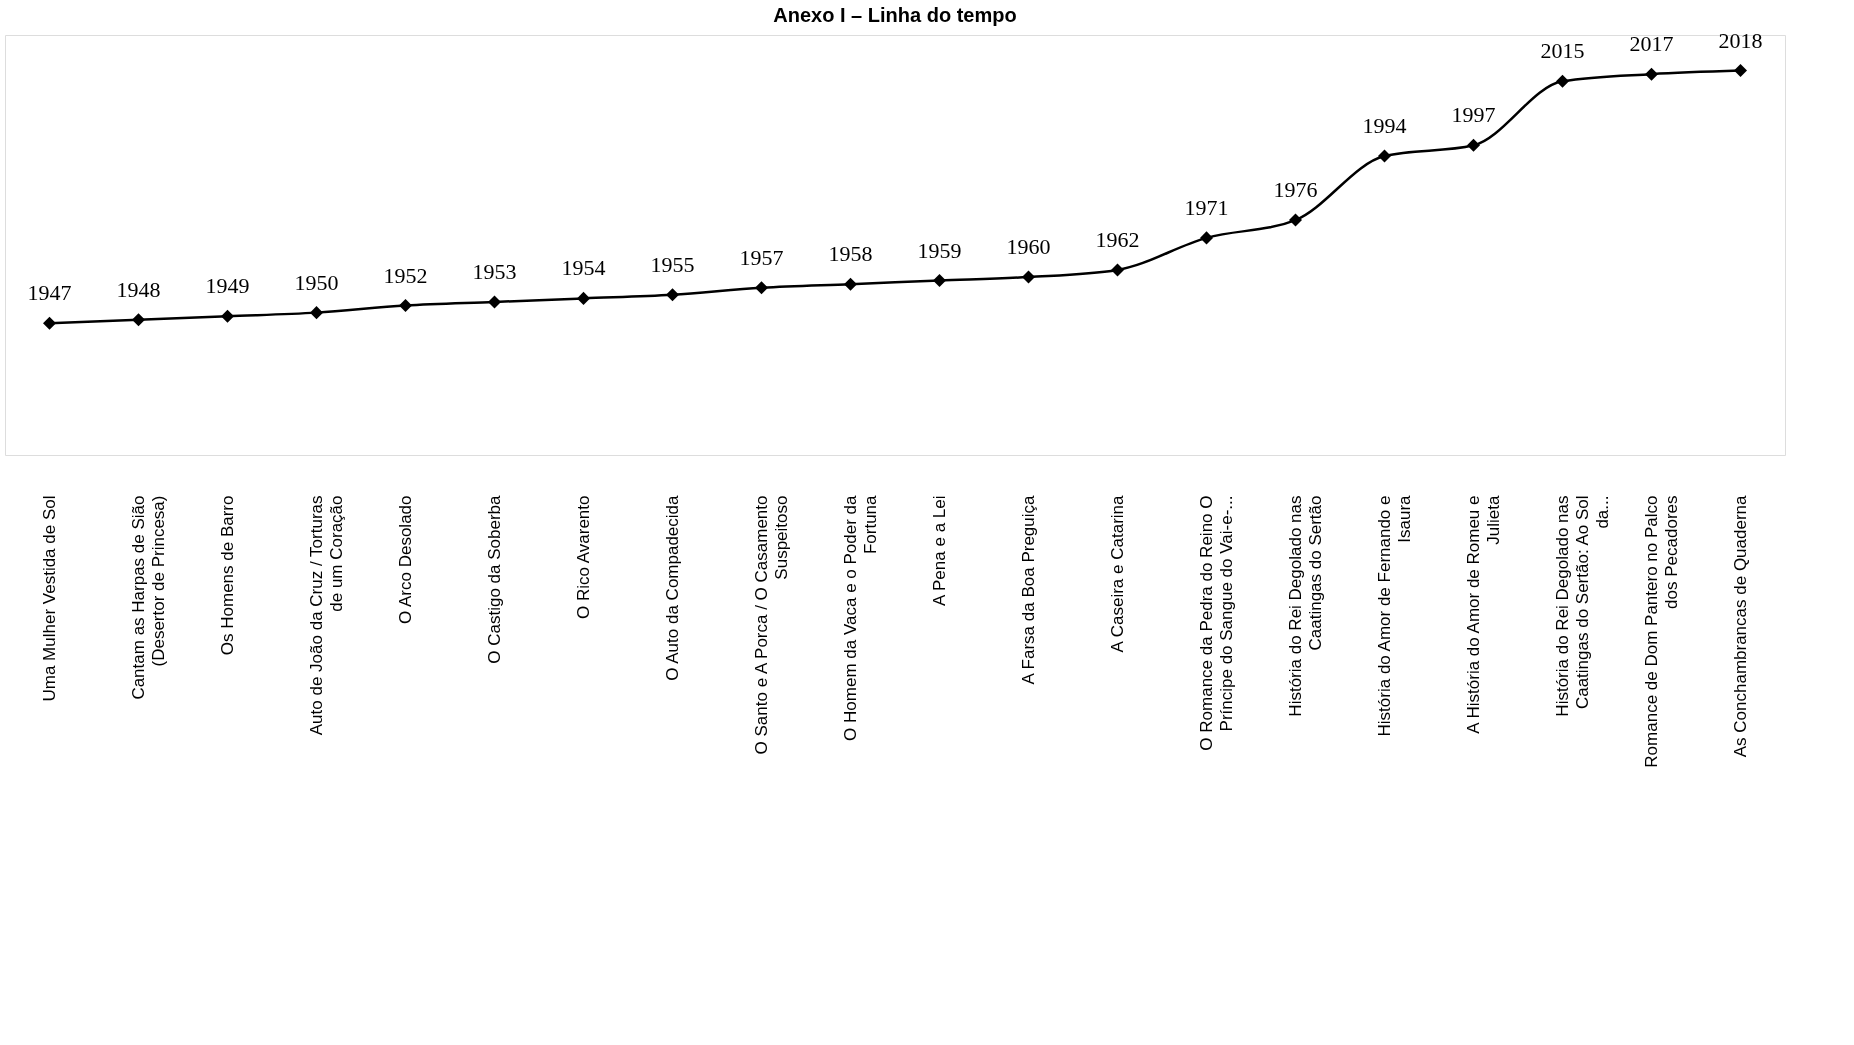  I want to click on data-label: 1976, so click(1295, 190).